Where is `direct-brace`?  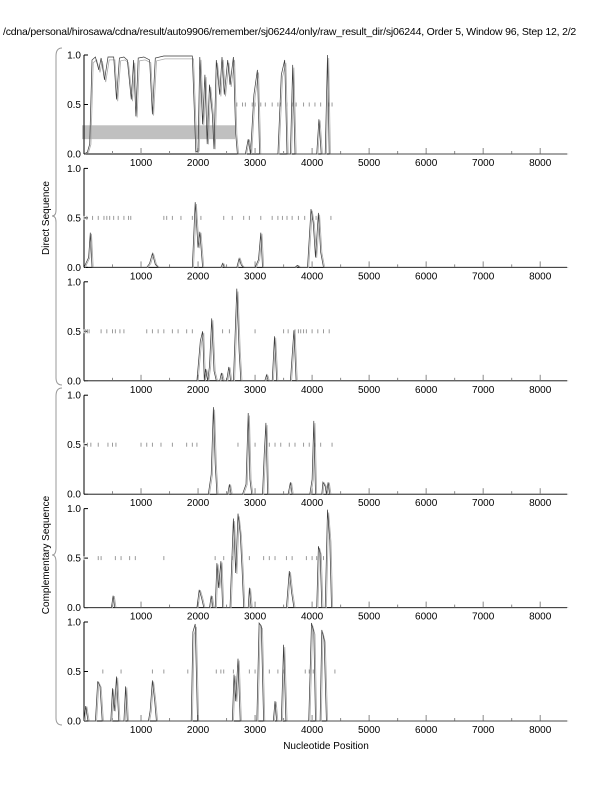
direct-brace is located at coordinates (57, 216).